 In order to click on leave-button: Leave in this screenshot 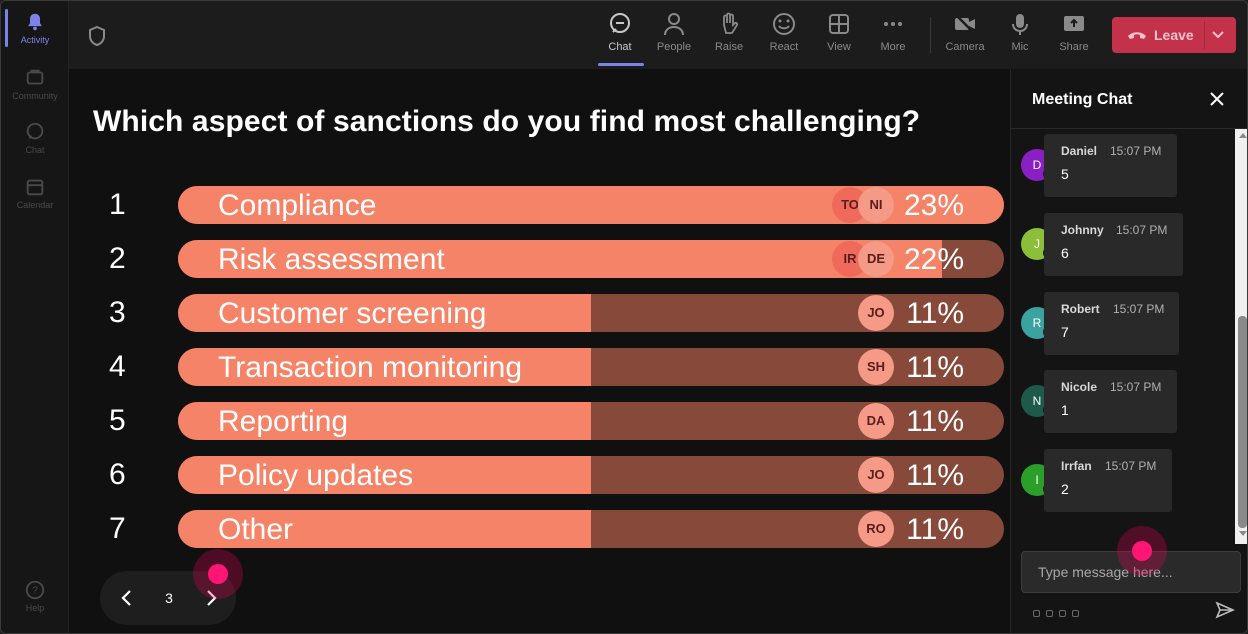, I will do `click(1174, 35)`.